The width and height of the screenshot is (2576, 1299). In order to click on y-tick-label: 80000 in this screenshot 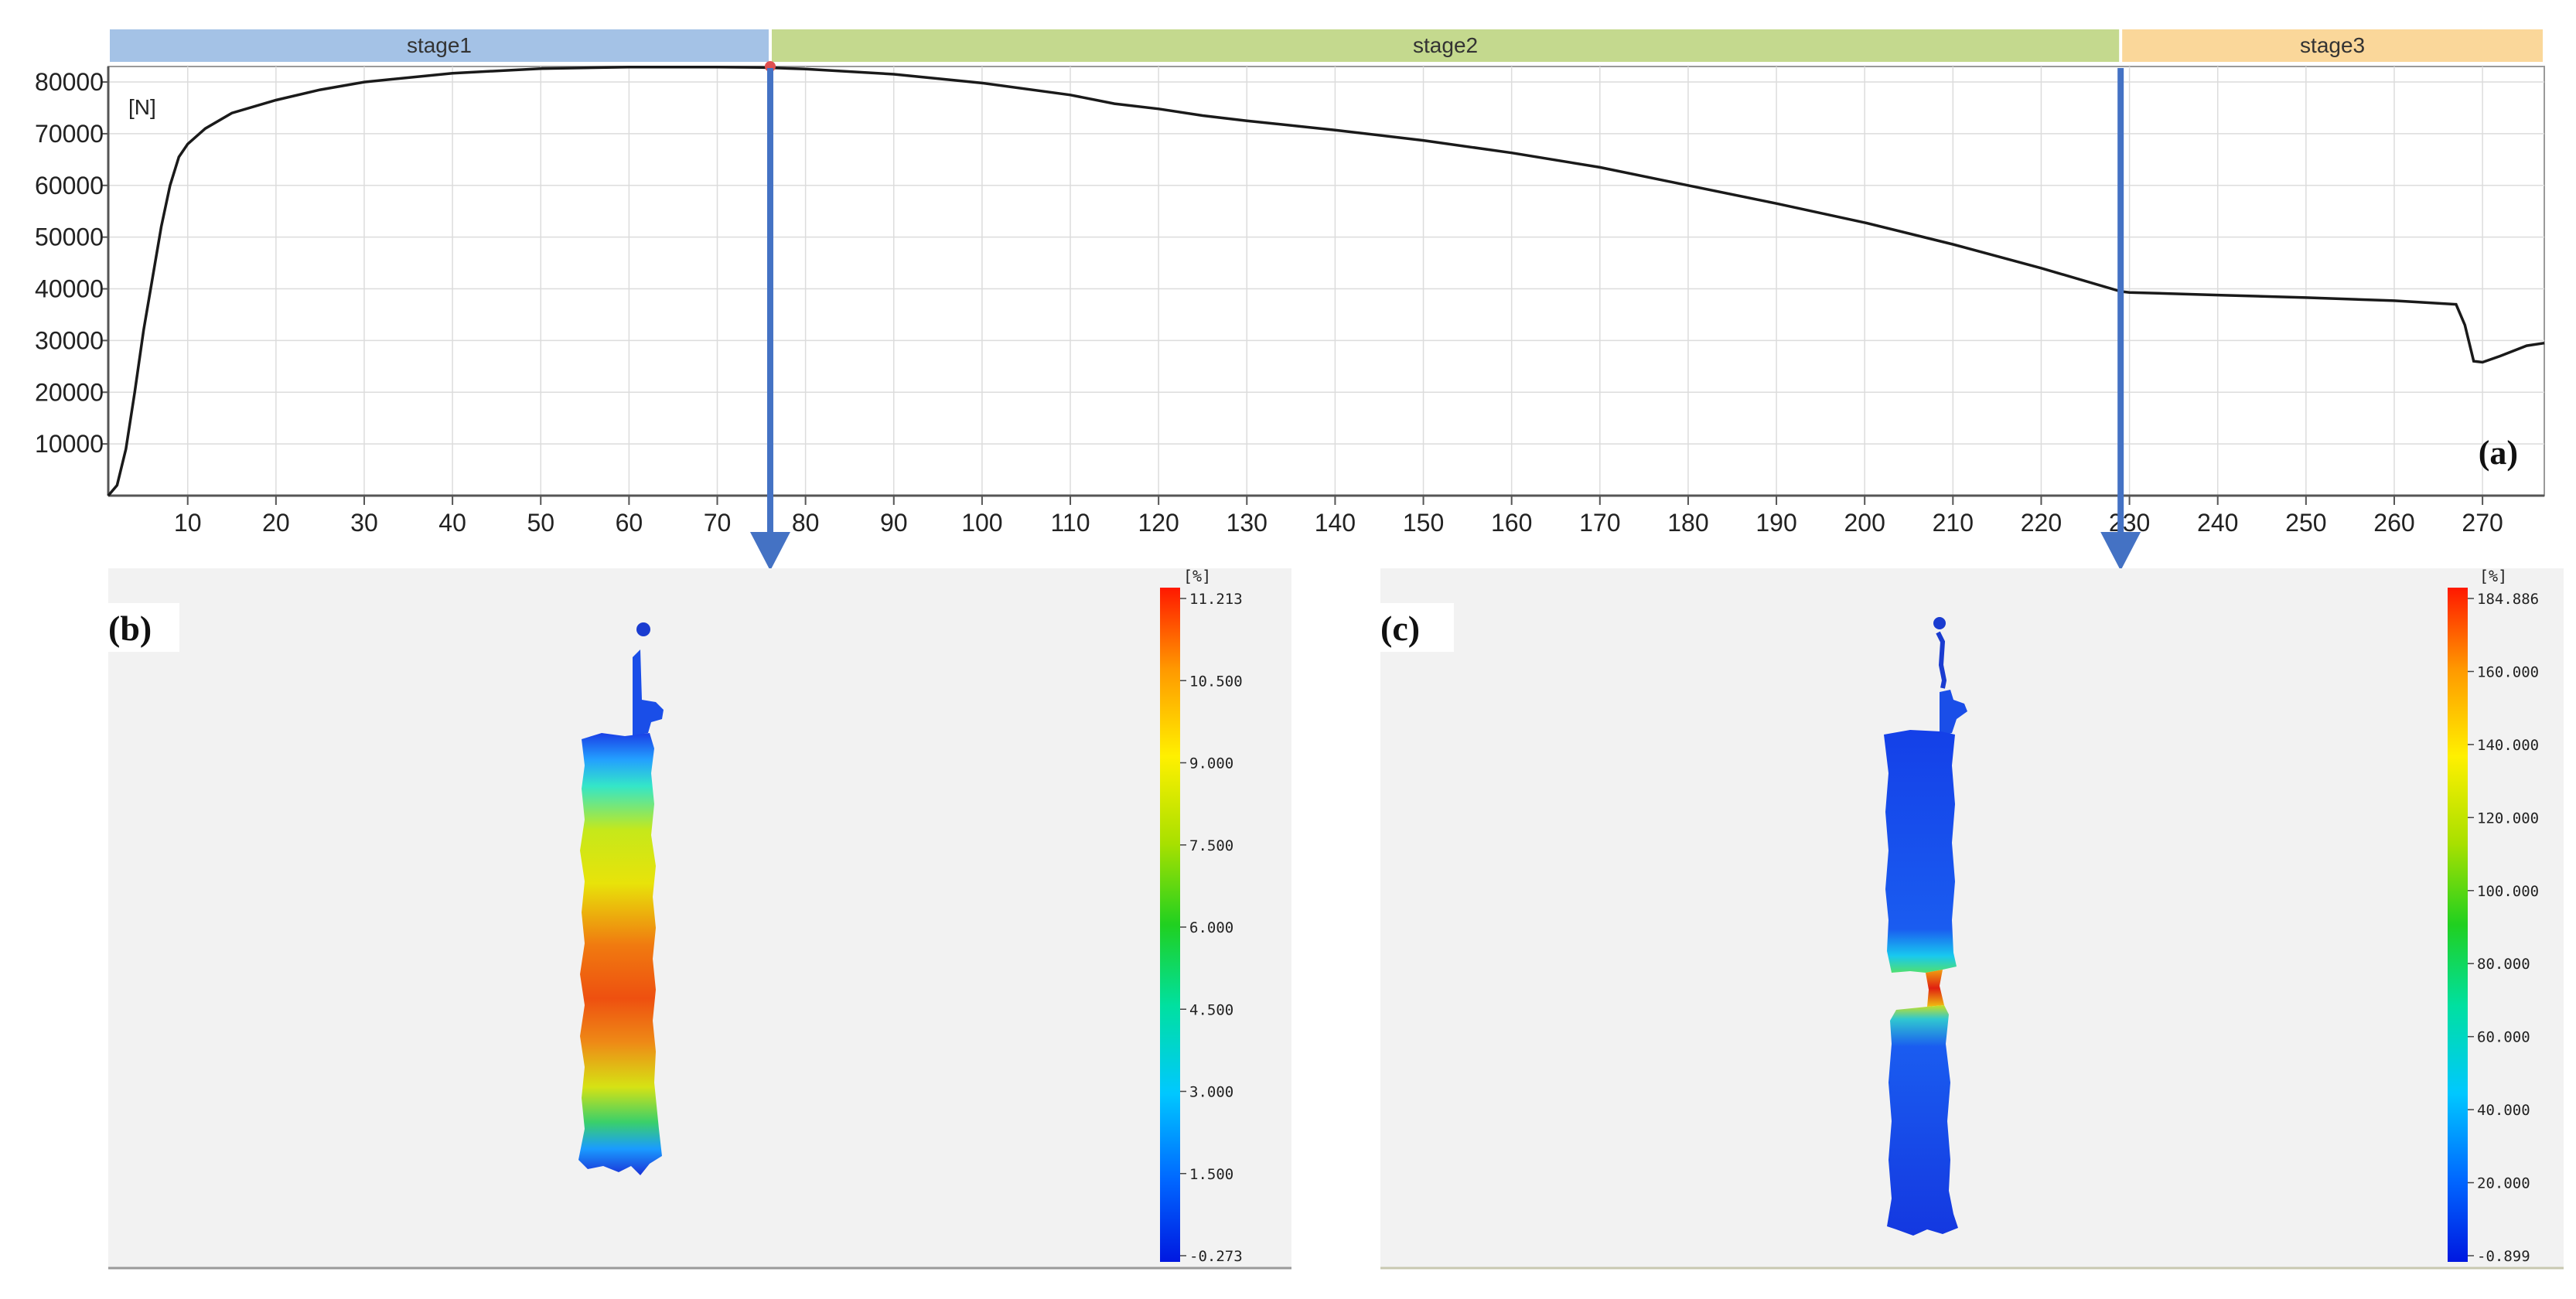, I will do `click(70, 82)`.